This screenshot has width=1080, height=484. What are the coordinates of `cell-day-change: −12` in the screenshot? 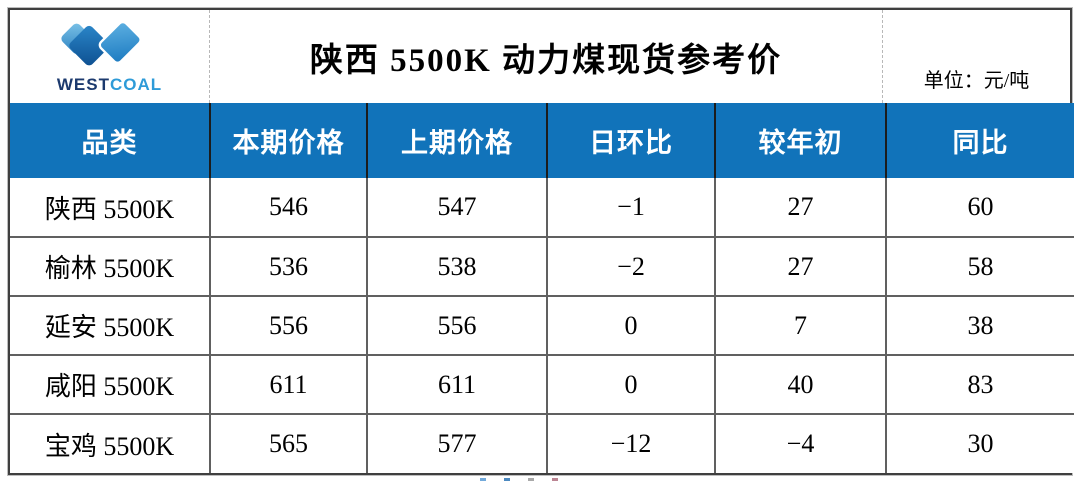 It's located at (631, 443).